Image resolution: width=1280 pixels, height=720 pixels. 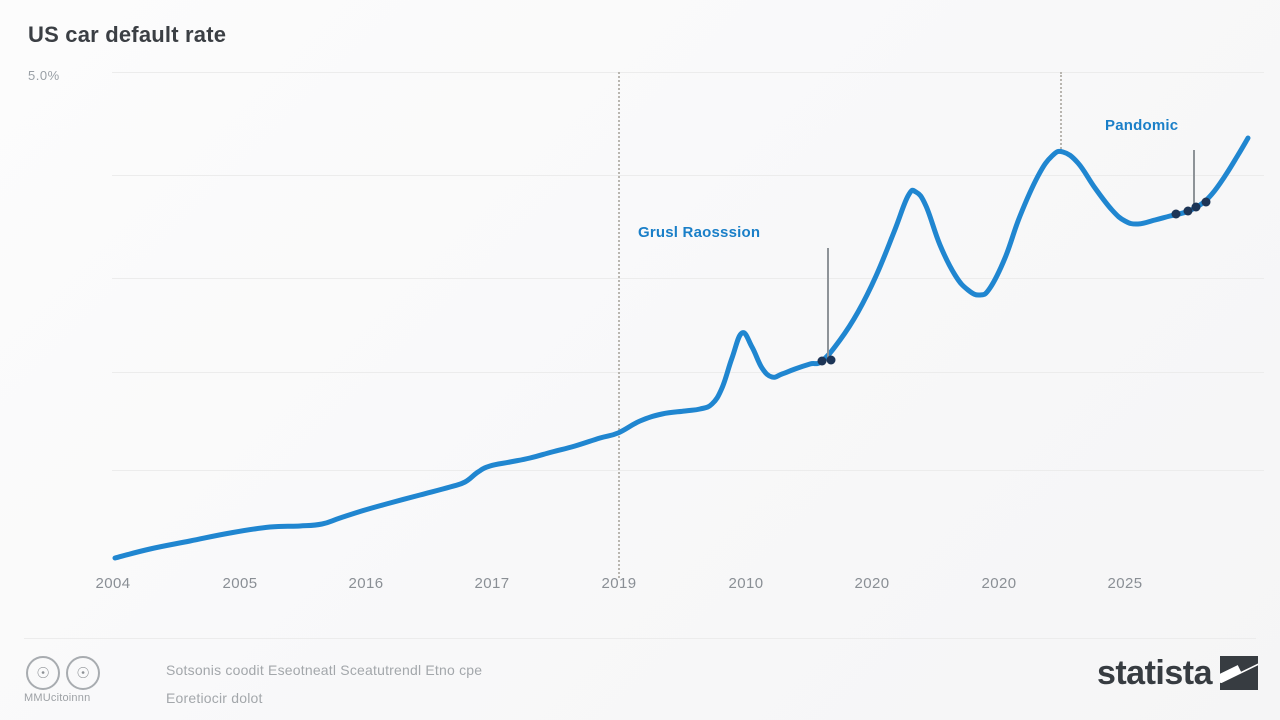 I want to click on creative-commons-icon: ☉, so click(x=43, y=673).